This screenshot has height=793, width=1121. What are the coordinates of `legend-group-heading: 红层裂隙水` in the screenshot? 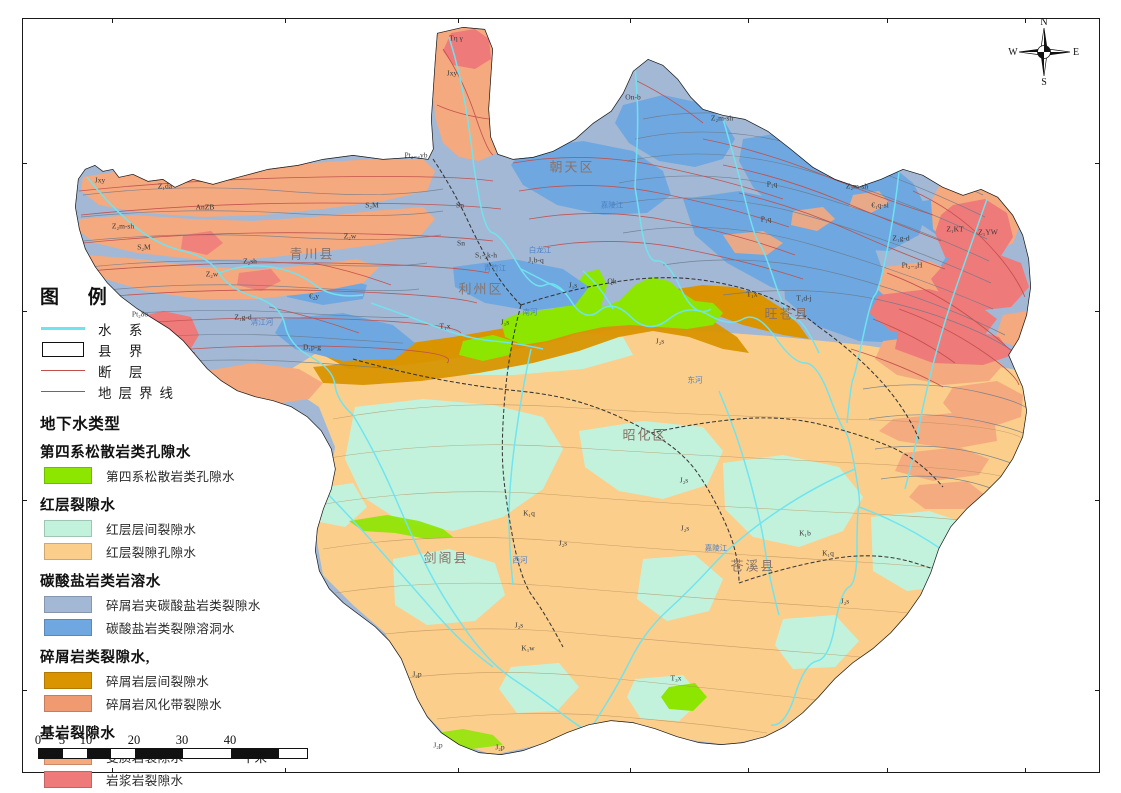 It's located at (78, 506).